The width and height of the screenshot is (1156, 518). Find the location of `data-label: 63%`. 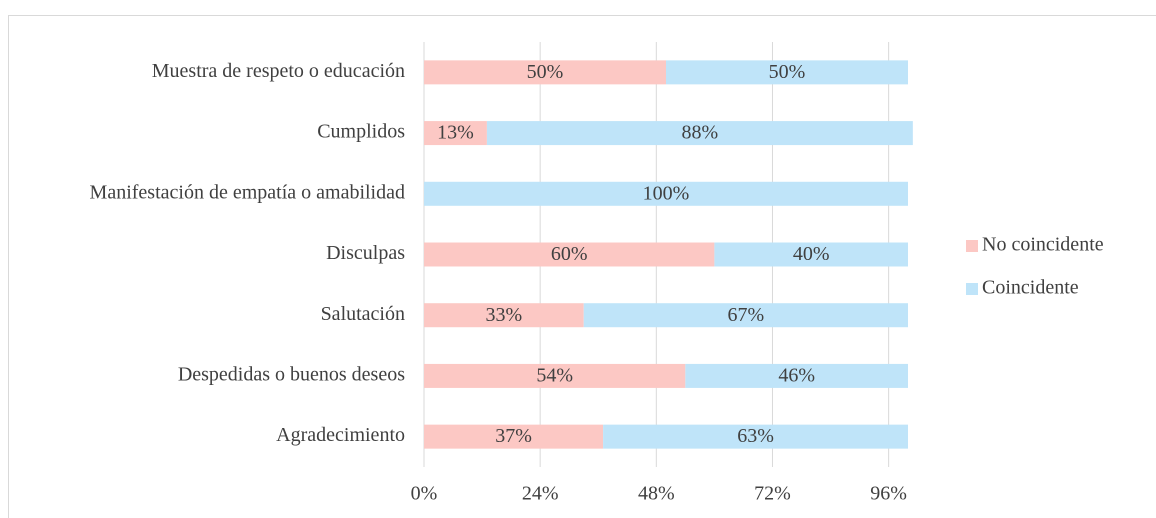

data-label: 63% is located at coordinates (755, 436).